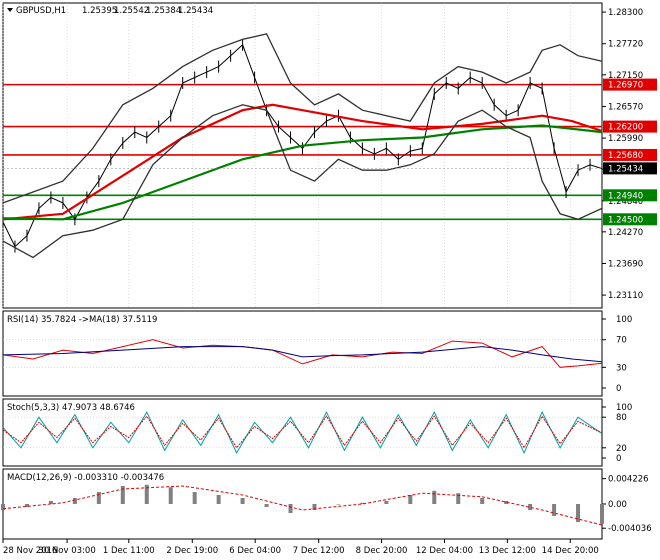 This screenshot has height=560, width=660. Describe the element at coordinates (624, 408) in the screenshot. I see `stoch-y-tick-label: 100` at that location.